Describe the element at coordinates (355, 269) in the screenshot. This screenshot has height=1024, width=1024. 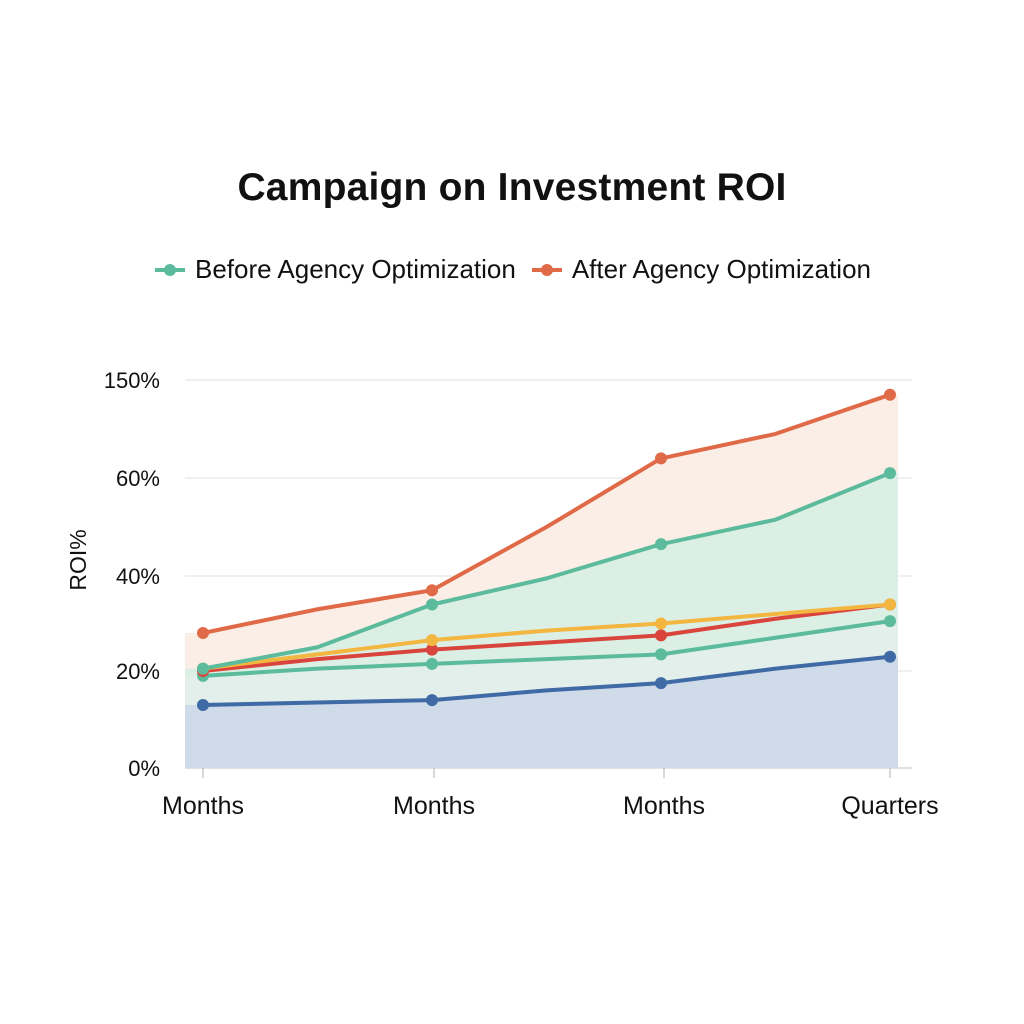
I see `legend-label-before: Before Agency Optimization` at that location.